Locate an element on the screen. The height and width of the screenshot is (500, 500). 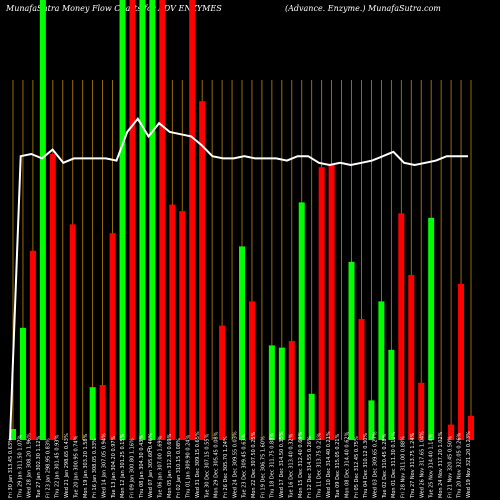
x-tick-label: Wed 07 Jan 305.60 0.46% is located at coordinates (151, 465).